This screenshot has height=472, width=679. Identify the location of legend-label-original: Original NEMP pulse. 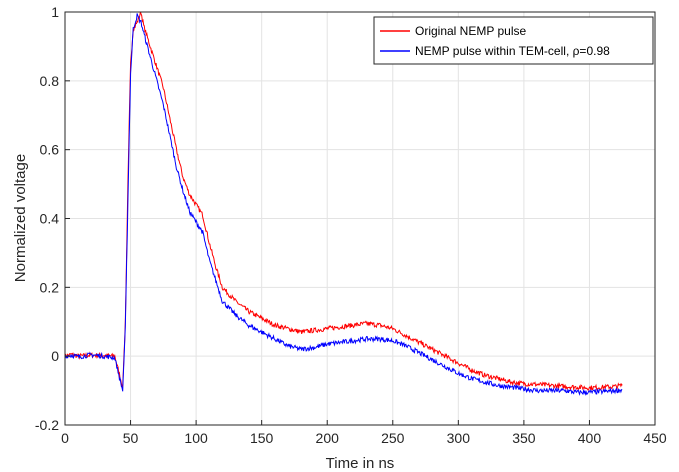
(470, 31).